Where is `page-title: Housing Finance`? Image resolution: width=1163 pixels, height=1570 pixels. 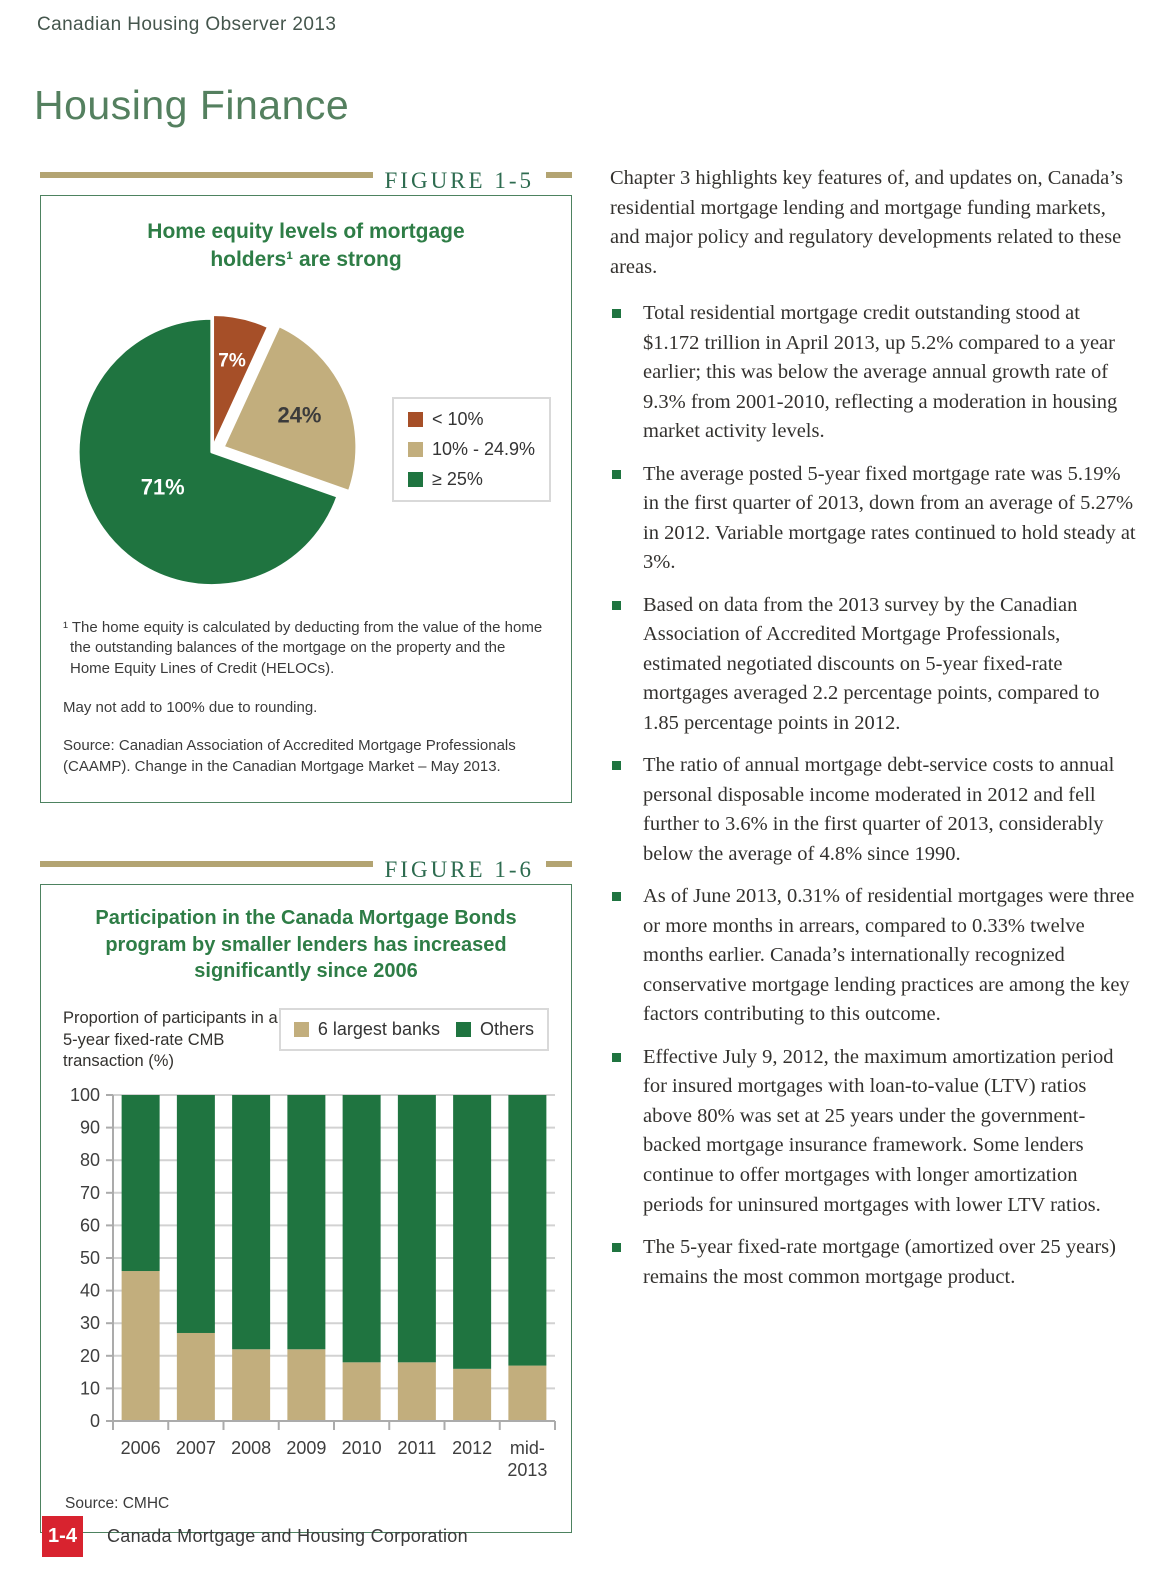 page-title: Housing Finance is located at coordinates (192, 105).